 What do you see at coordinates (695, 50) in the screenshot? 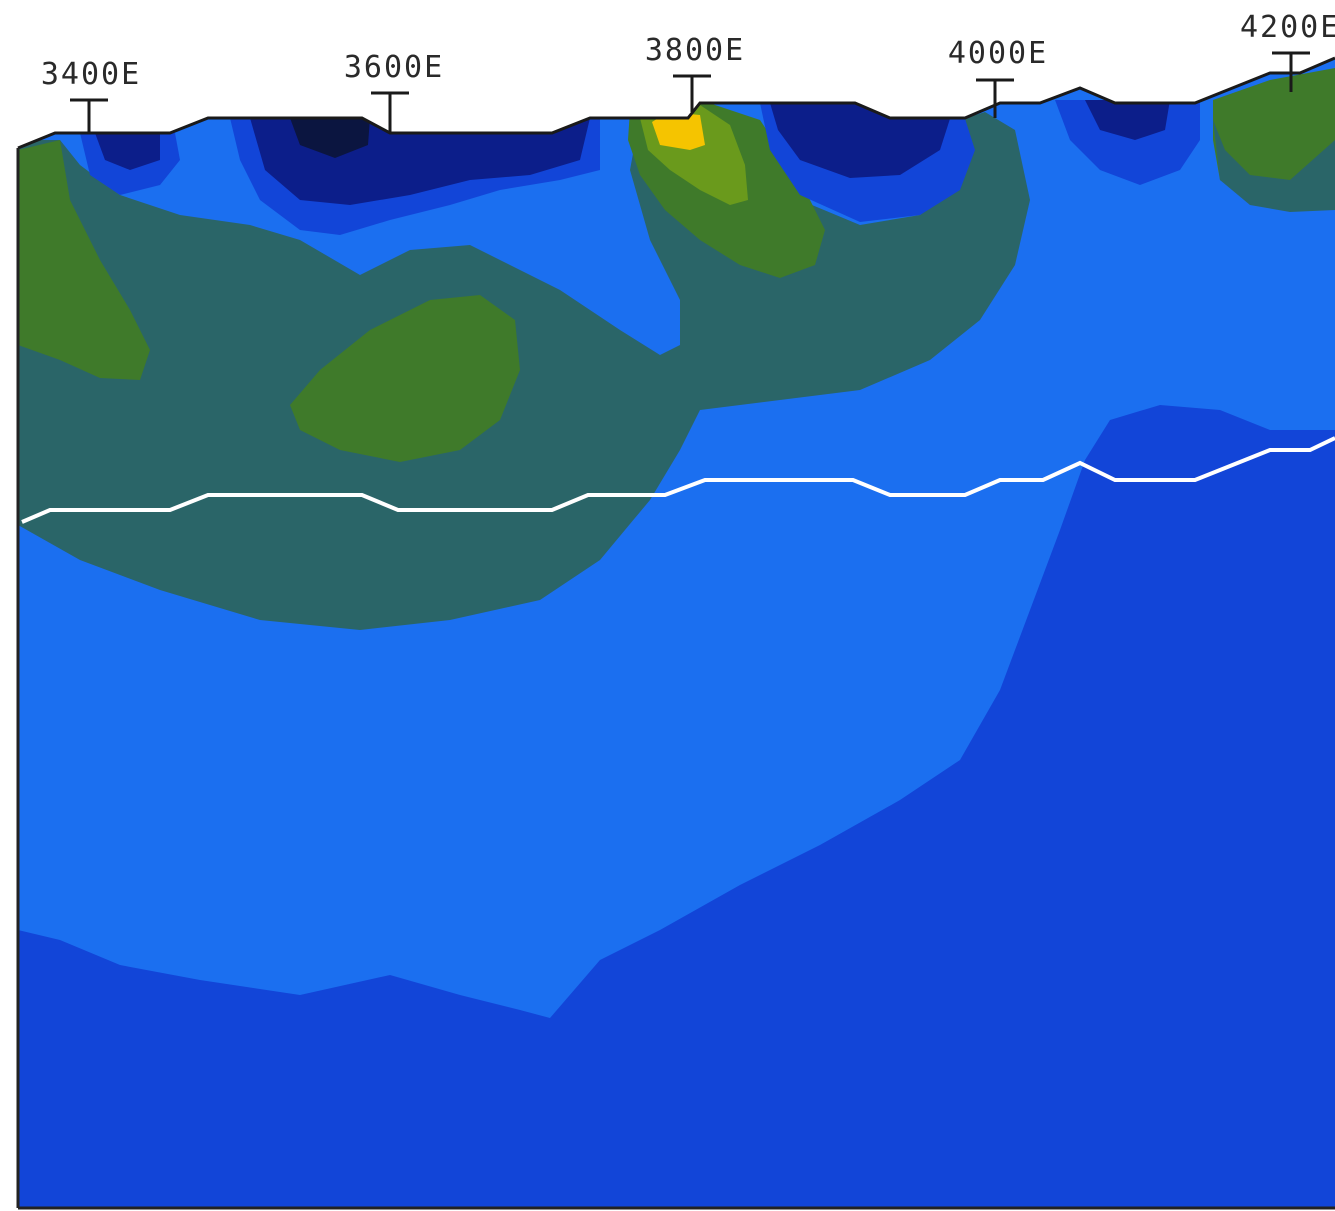
I see `station-label: 3800E` at bounding box center [695, 50].